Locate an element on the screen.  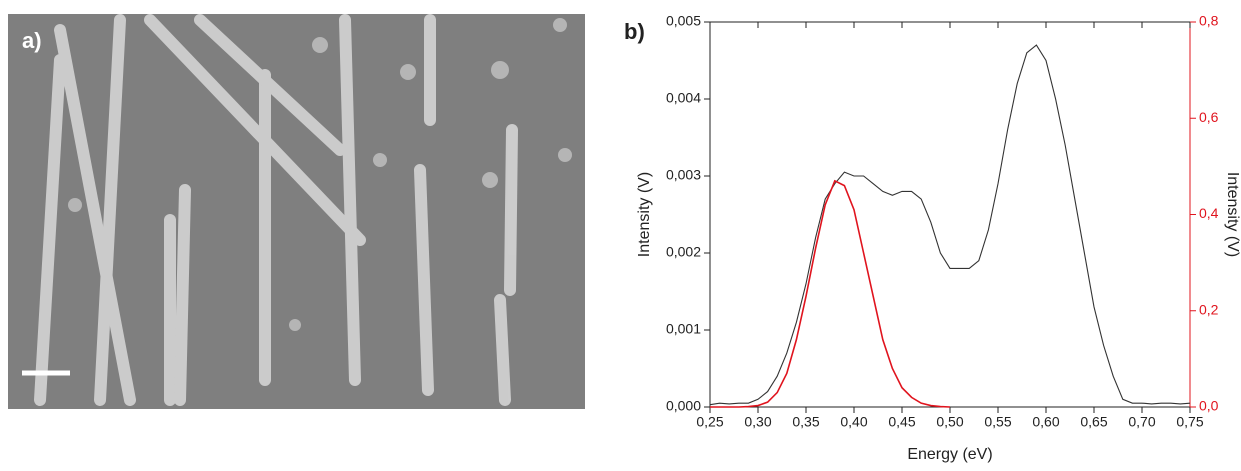
y-tick-label: 0,001 is located at coordinates (683, 329).